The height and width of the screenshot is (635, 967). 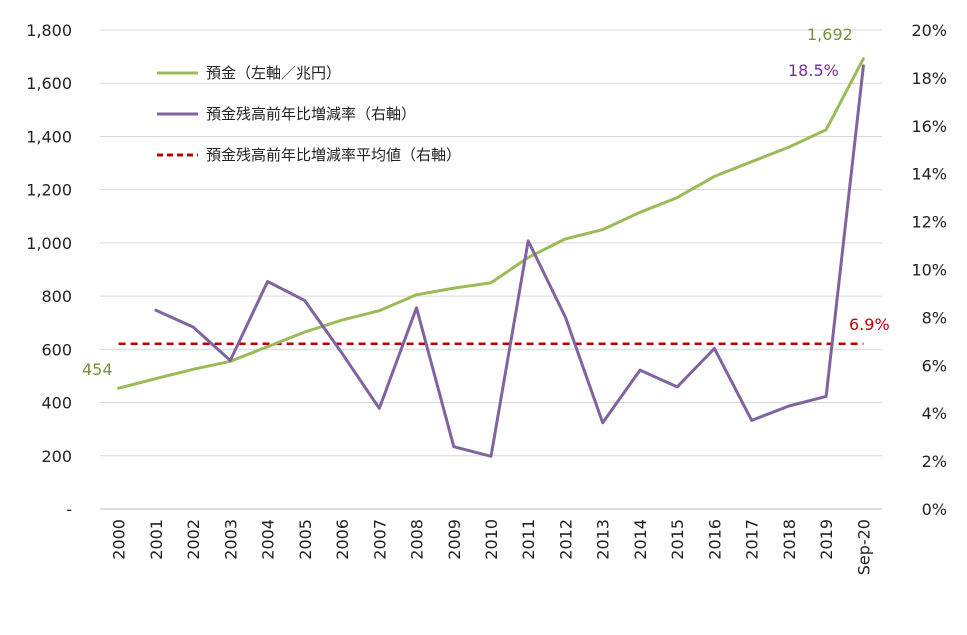 What do you see at coordinates (929, 126) in the screenshot?
I see `right-axis-tick-label: 16%` at bounding box center [929, 126].